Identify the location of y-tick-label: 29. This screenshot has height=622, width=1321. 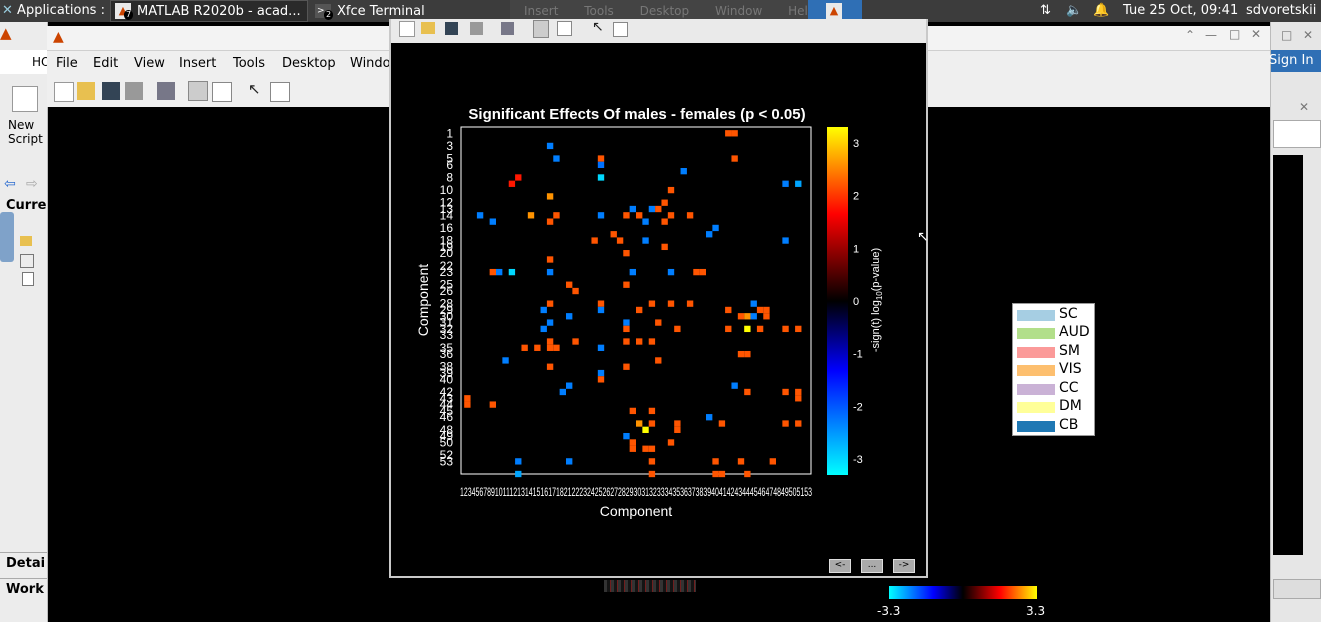
(447, 310).